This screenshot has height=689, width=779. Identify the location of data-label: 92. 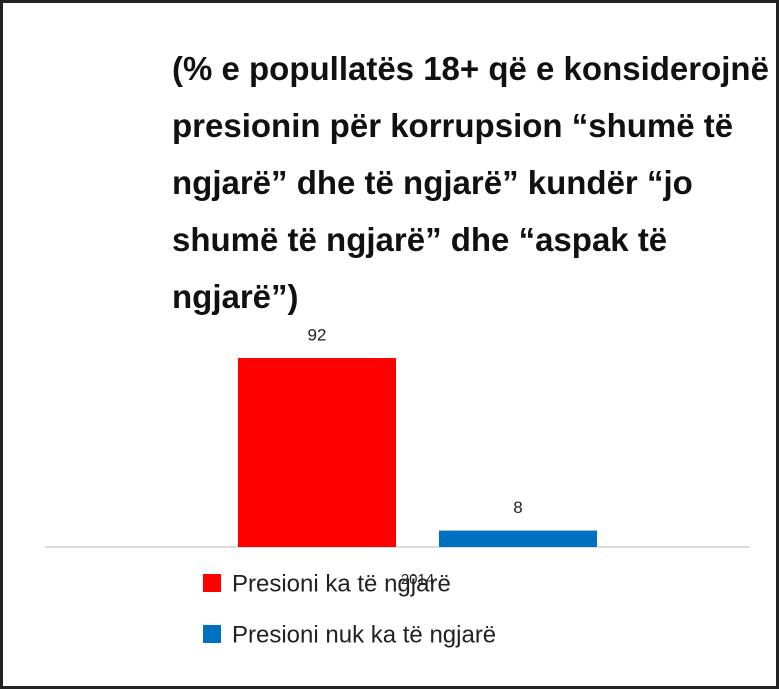
(317, 335).